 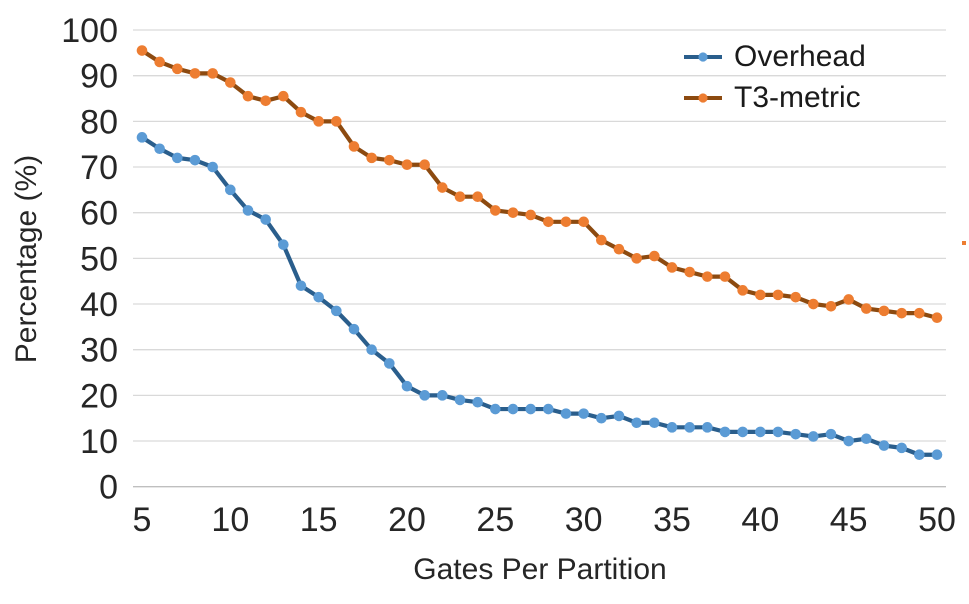 What do you see at coordinates (212, 73) in the screenshot?
I see `data-point-t3-metric-x9` at bounding box center [212, 73].